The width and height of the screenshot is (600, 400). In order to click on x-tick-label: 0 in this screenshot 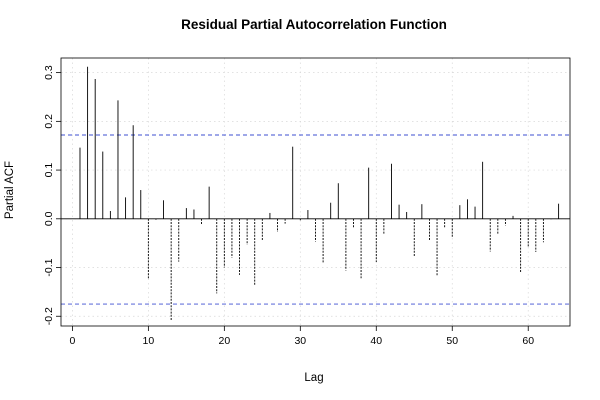, I will do `click(72, 341)`.